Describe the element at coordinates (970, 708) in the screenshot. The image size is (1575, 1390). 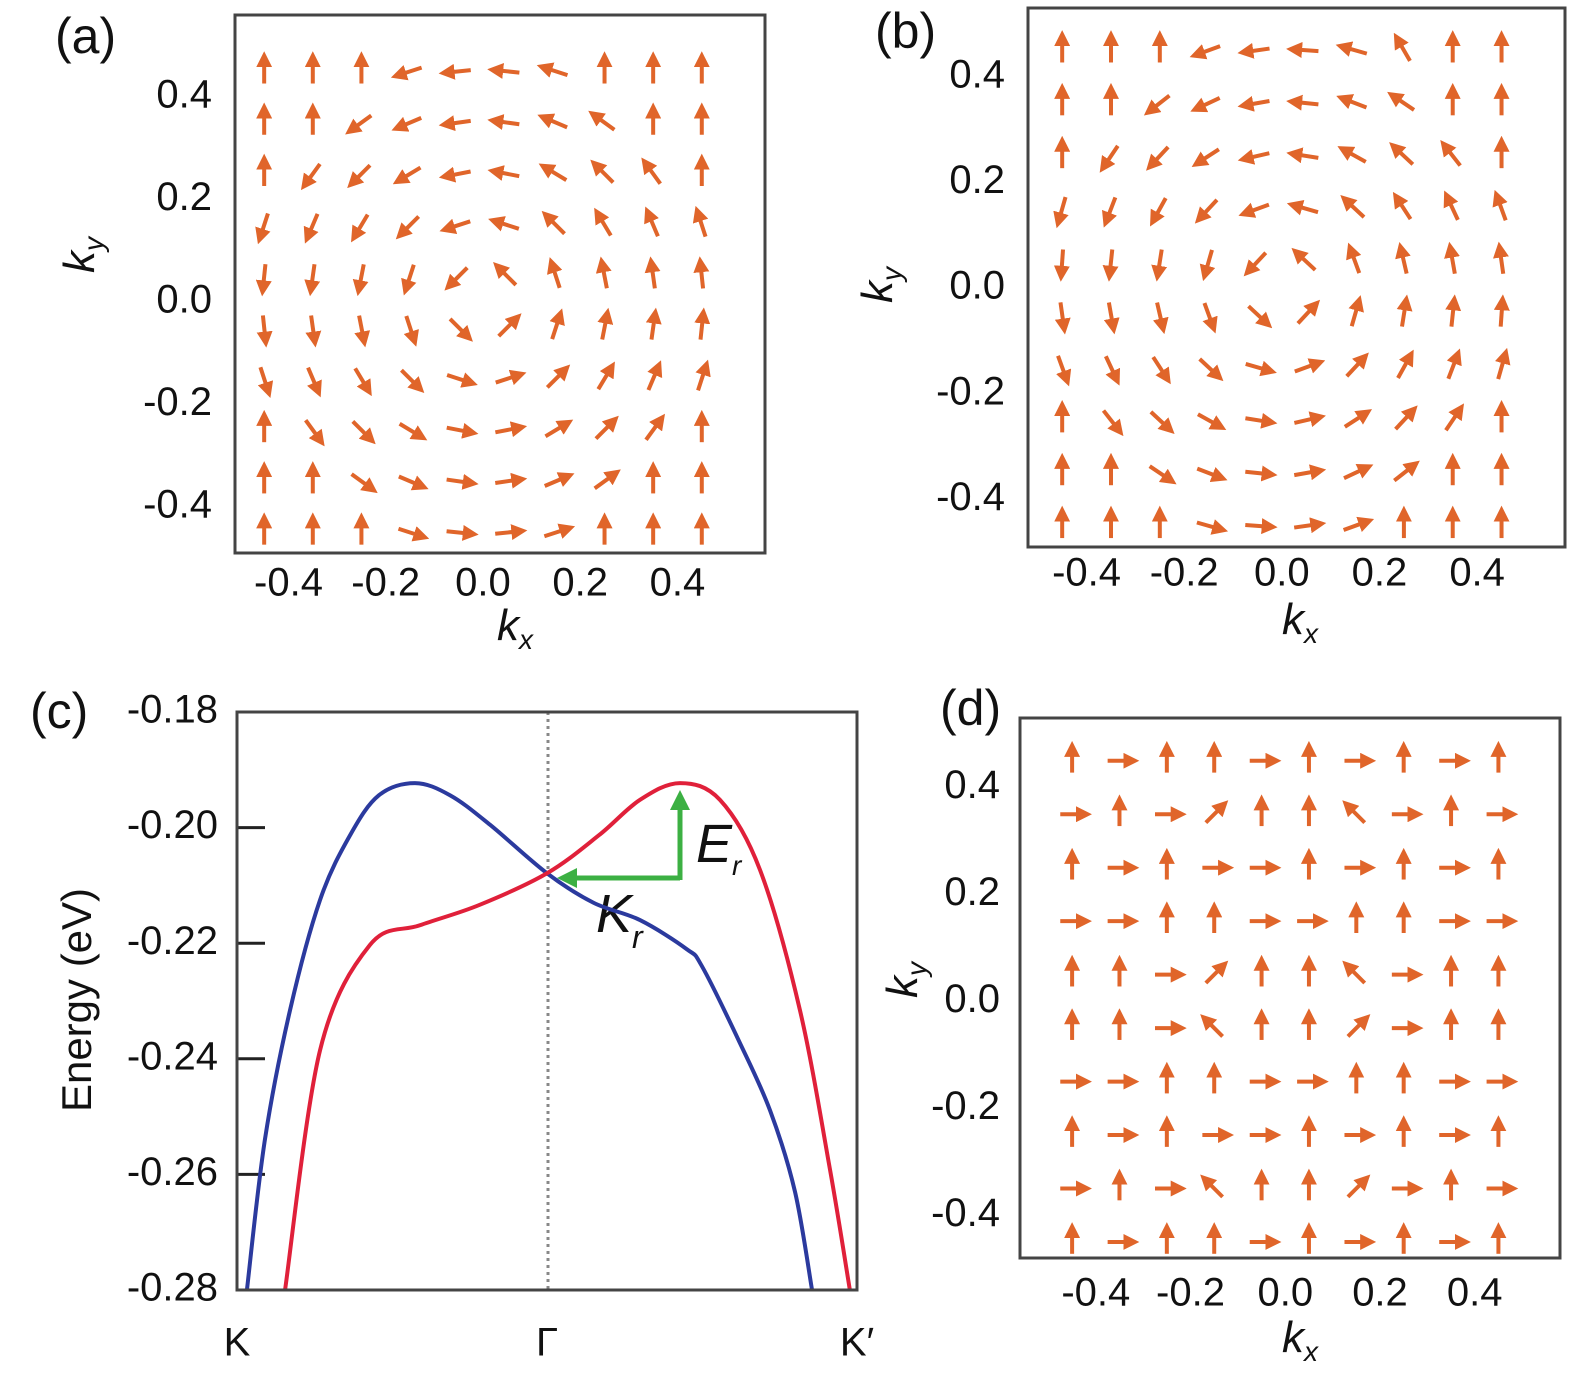
I see `panel-label: (d)` at that location.